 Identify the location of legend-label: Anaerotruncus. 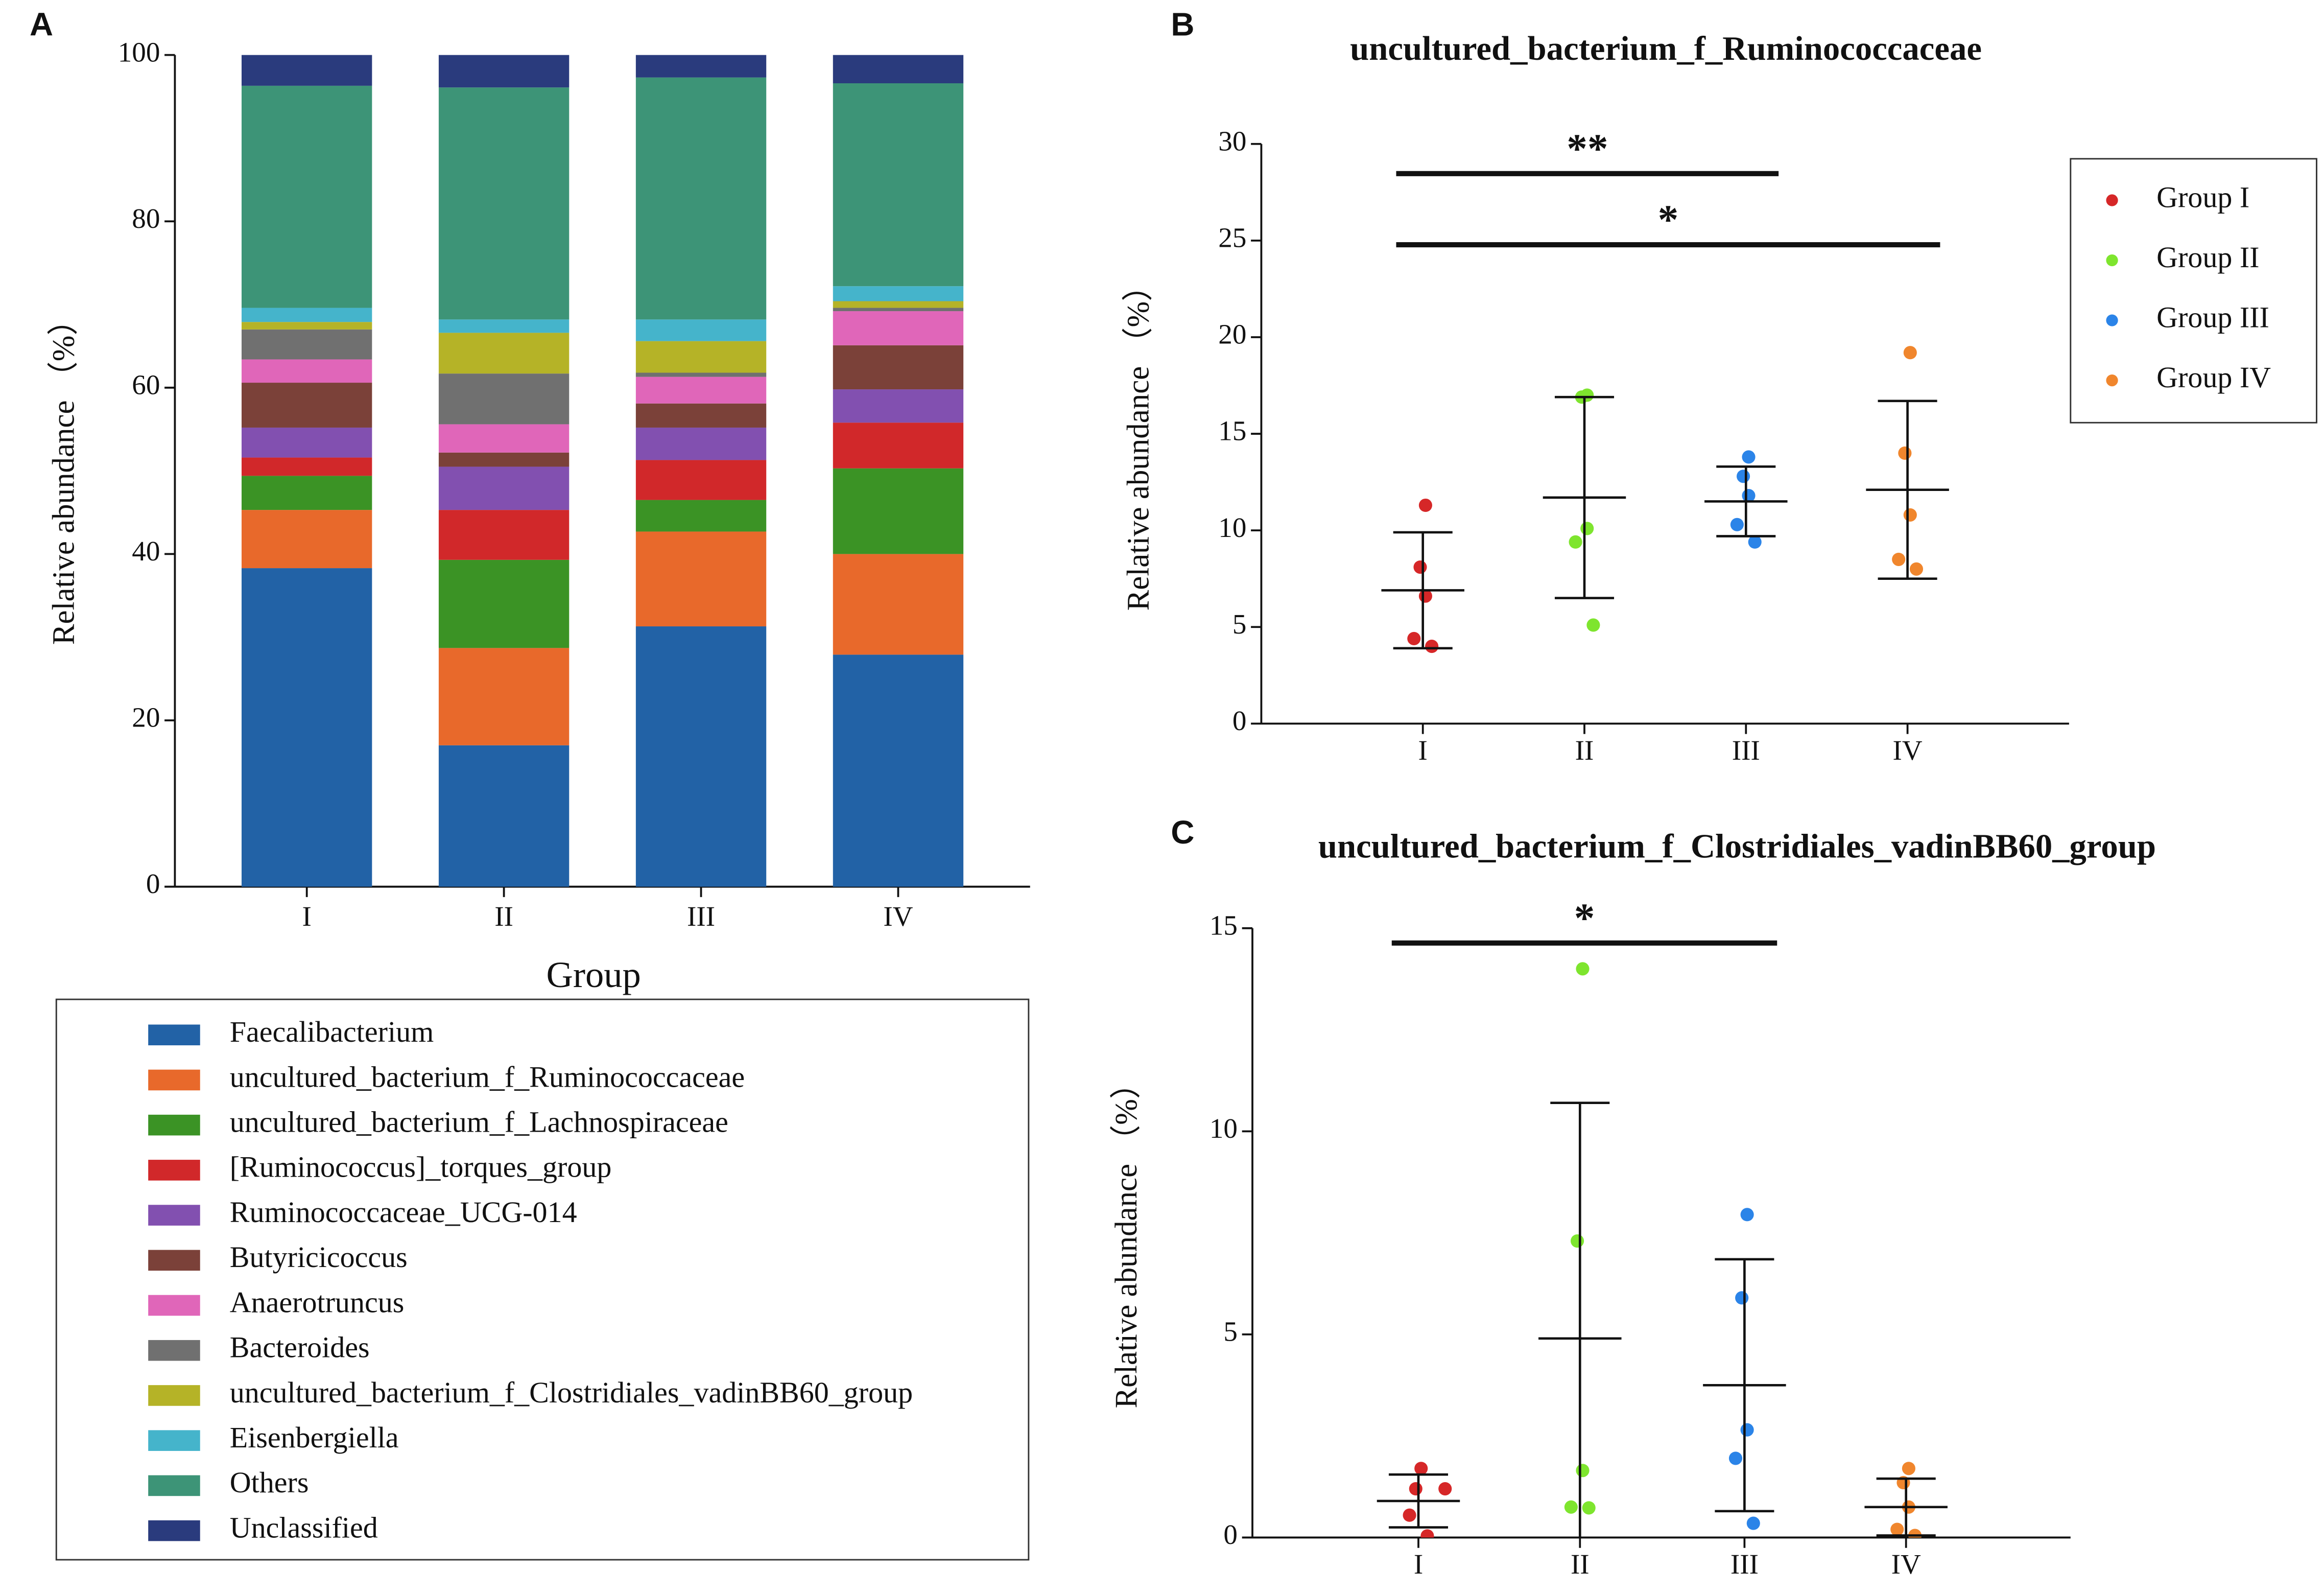
(317, 1302).